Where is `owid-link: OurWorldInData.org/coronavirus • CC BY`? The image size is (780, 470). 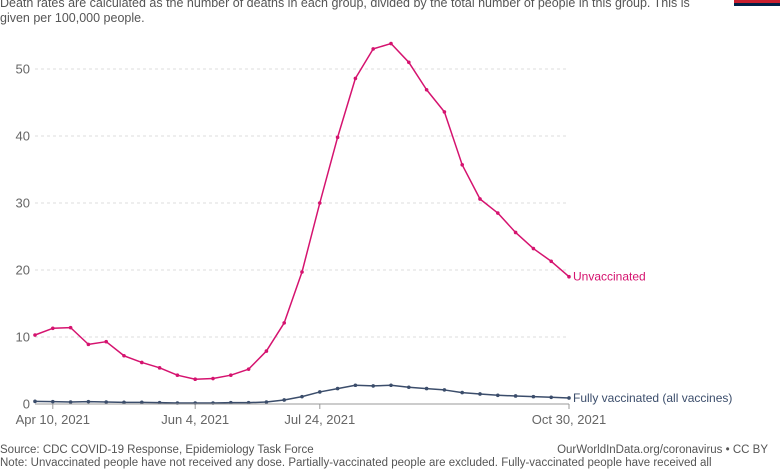
owid-link: OurWorldInData.org/coronavirus • CC BY is located at coordinates (662, 450).